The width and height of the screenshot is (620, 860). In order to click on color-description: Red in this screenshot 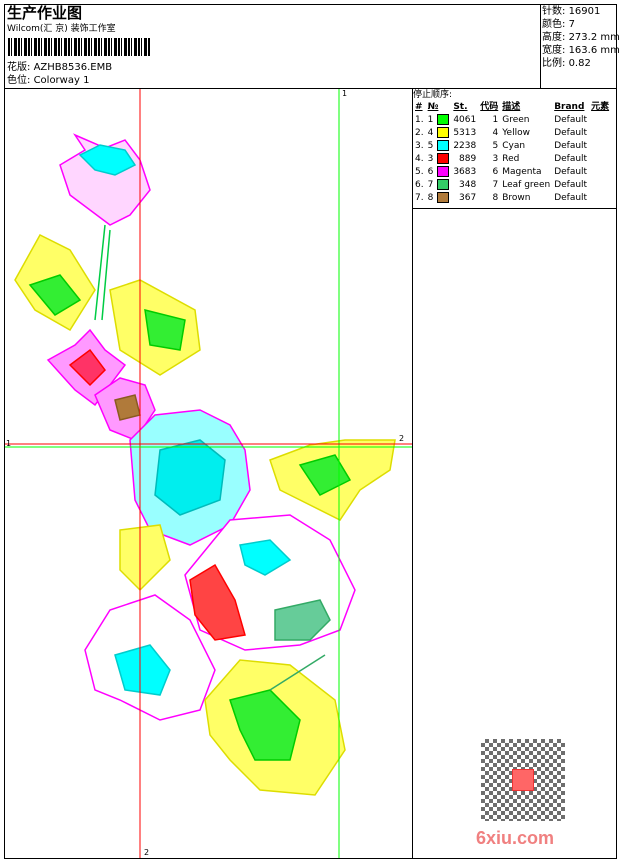, I will do `click(511, 159)`.